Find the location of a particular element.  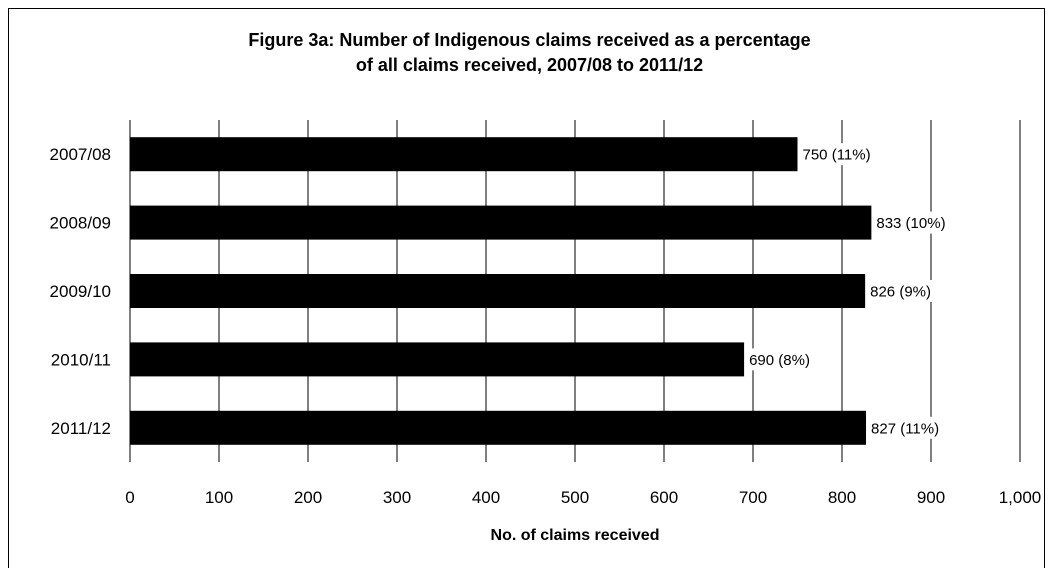

x-tick-labels: 0 100 200 300 400 500 600 700 800 900 1,000 is located at coordinates (583, 497).